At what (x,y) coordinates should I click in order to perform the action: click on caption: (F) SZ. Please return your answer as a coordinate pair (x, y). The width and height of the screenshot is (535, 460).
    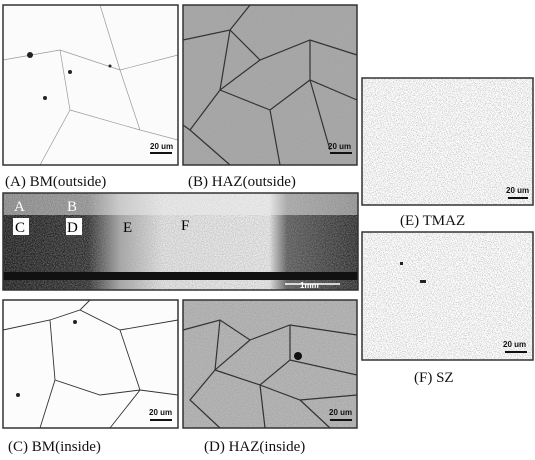
    Looking at the image, I should click on (434, 378).